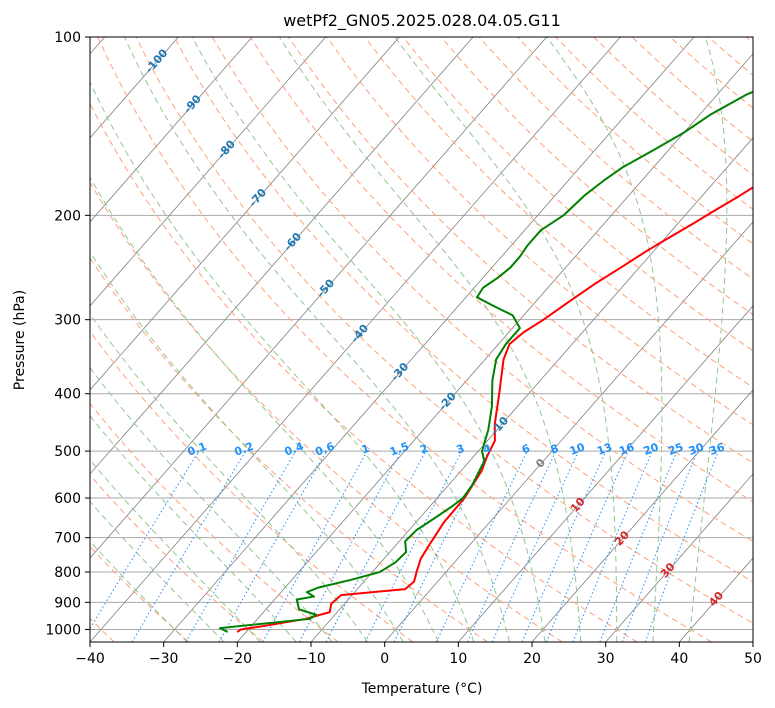  I want to click on chart-title: wetPf2_GN05.2025.028.04.05.G11, so click(422, 21).